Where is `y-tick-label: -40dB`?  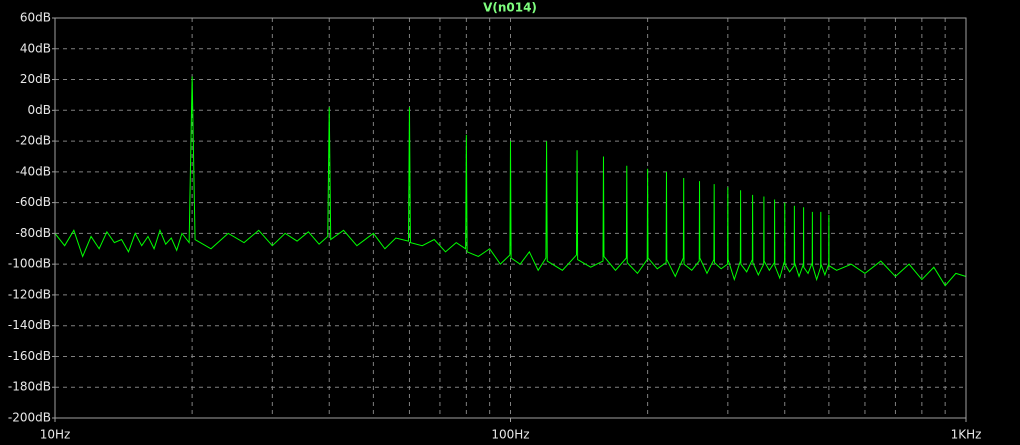
y-tick-label: -40dB is located at coordinates (33, 171).